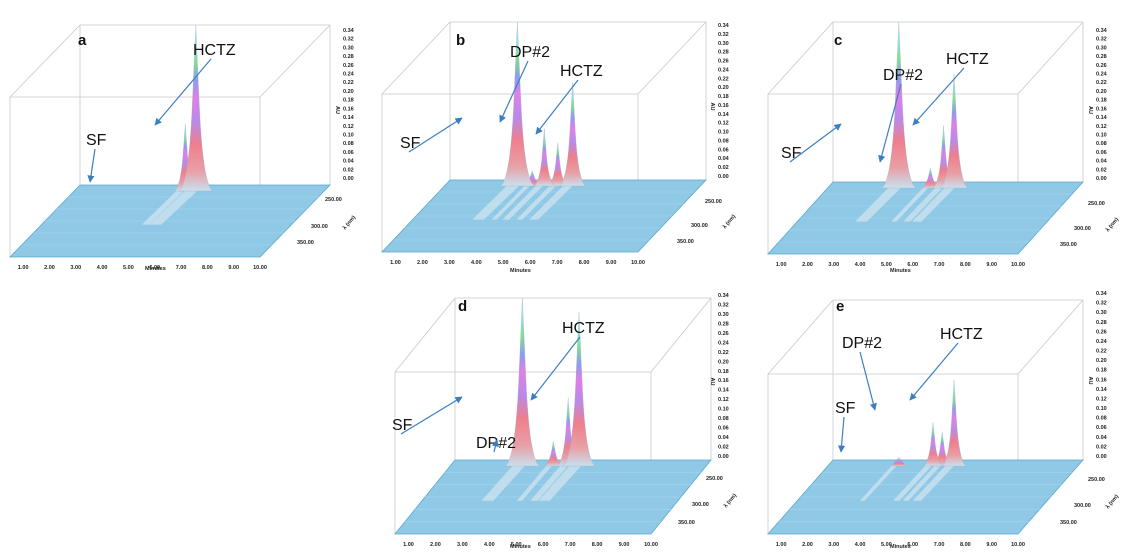  I want to click on panel-letter: d, so click(462, 306).